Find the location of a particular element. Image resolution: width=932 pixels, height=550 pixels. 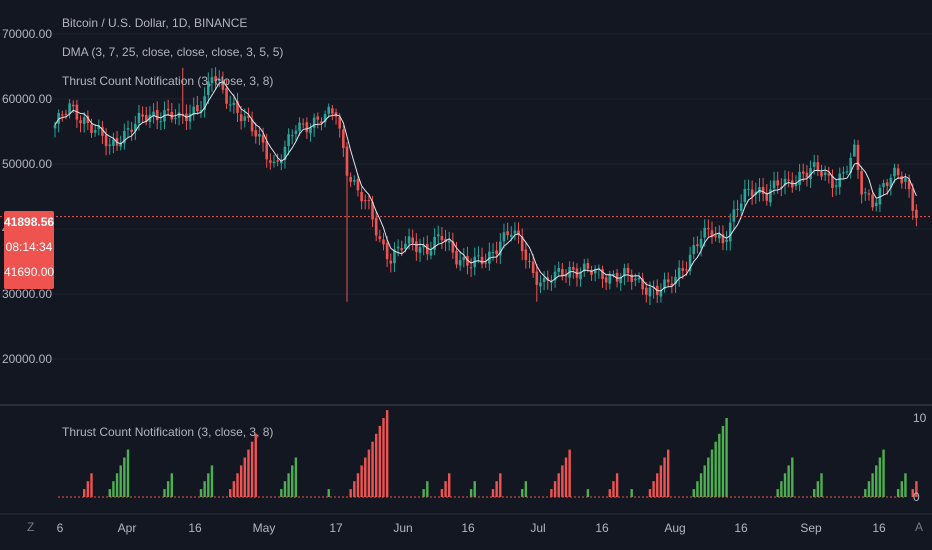

time-tick-label: 6 is located at coordinates (60, 528).